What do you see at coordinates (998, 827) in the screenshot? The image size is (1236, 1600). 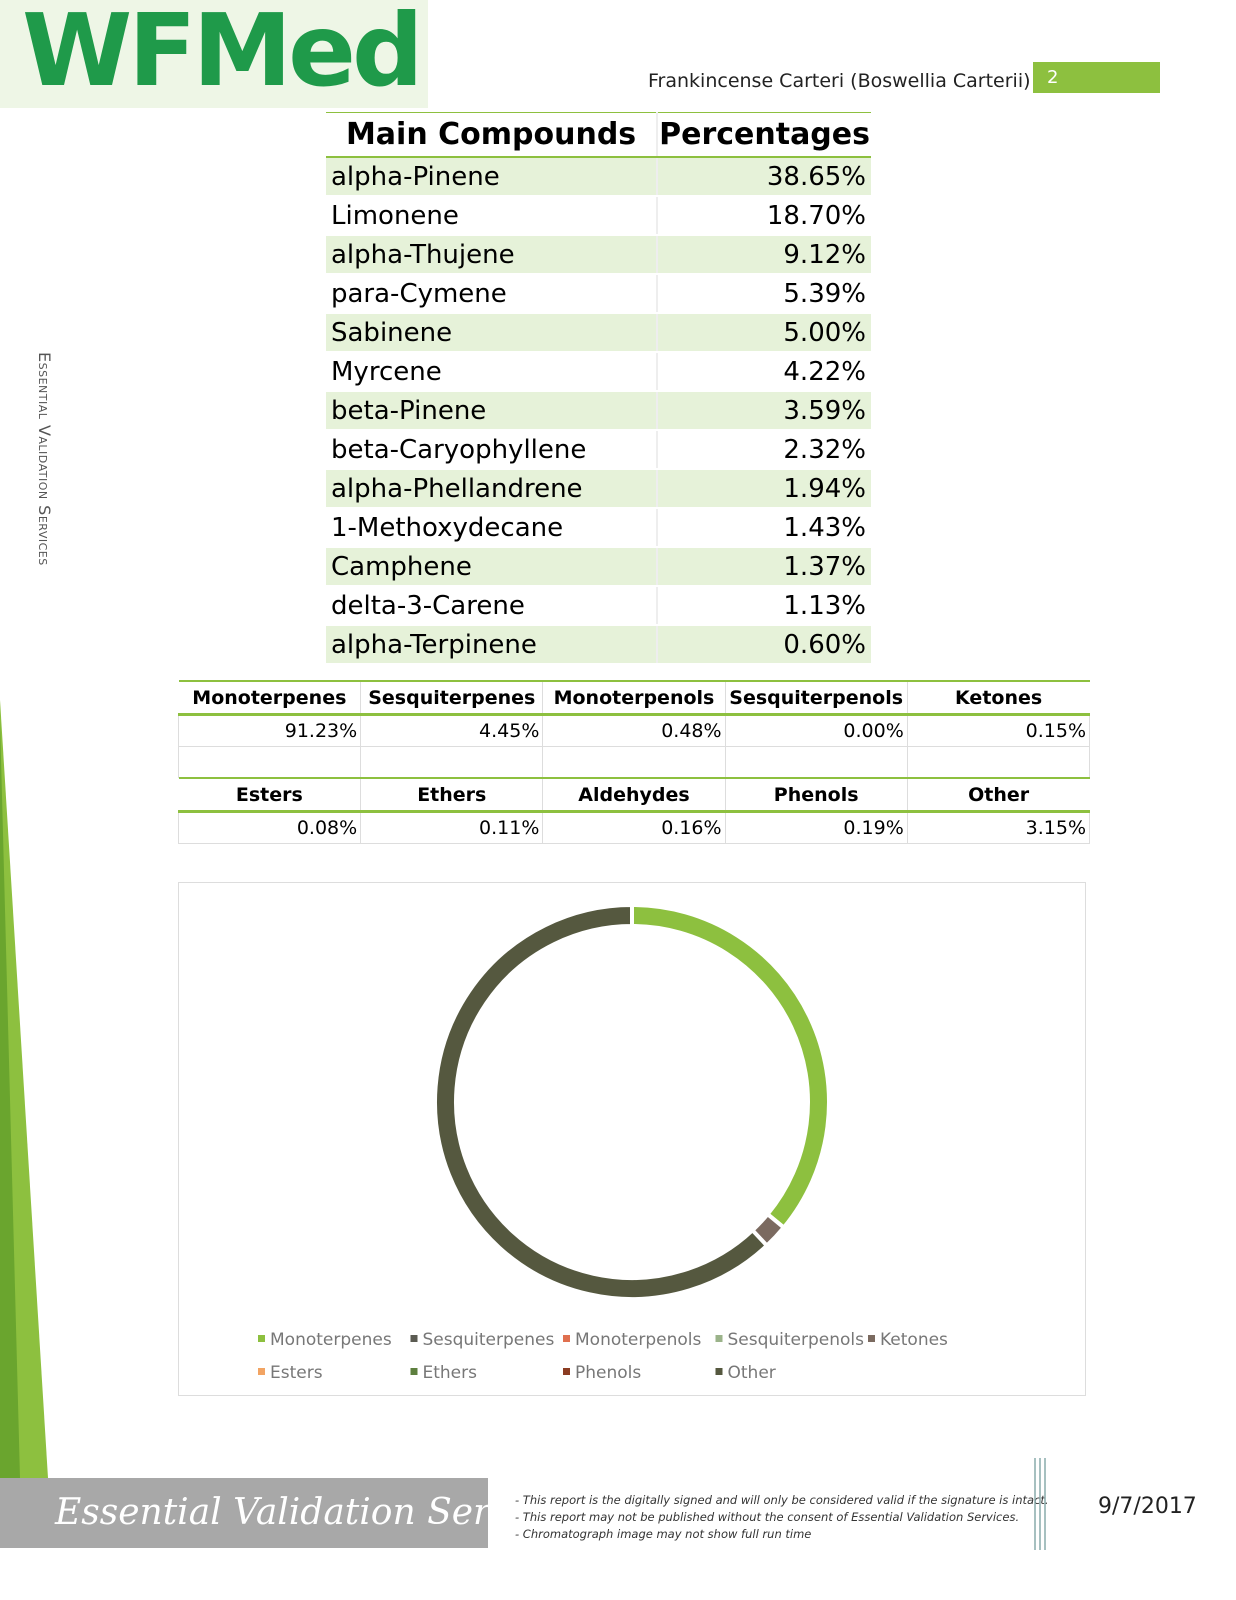 I see `table-cell: 3.15%` at bounding box center [998, 827].